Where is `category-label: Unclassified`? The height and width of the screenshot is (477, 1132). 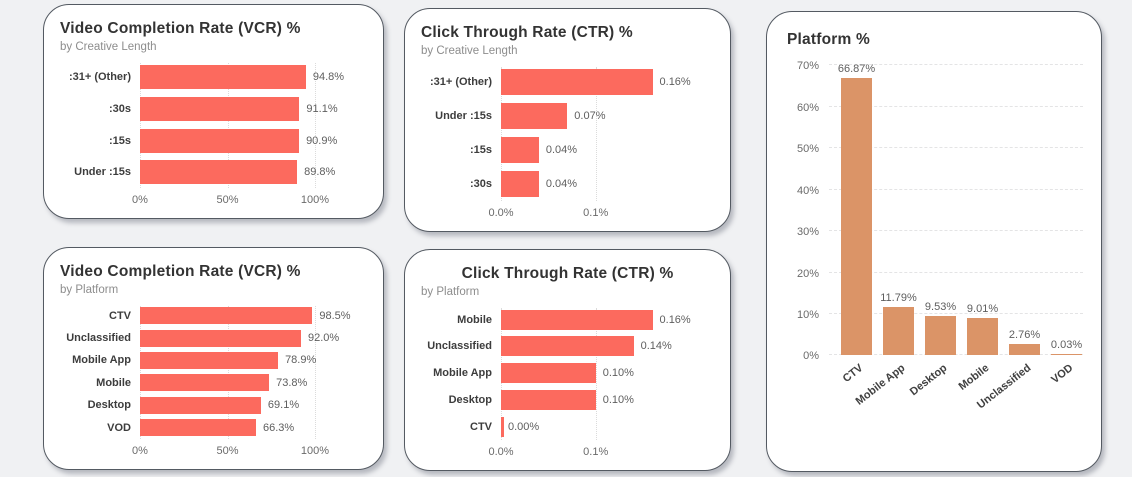 category-label: Unclassified is located at coordinates (98, 338).